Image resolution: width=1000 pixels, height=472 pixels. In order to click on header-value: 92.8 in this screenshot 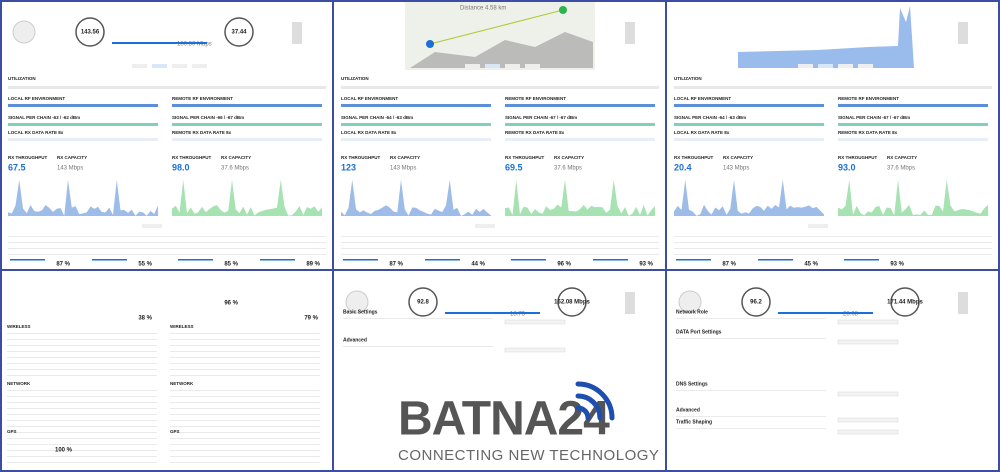, I will do `click(423, 303)`.